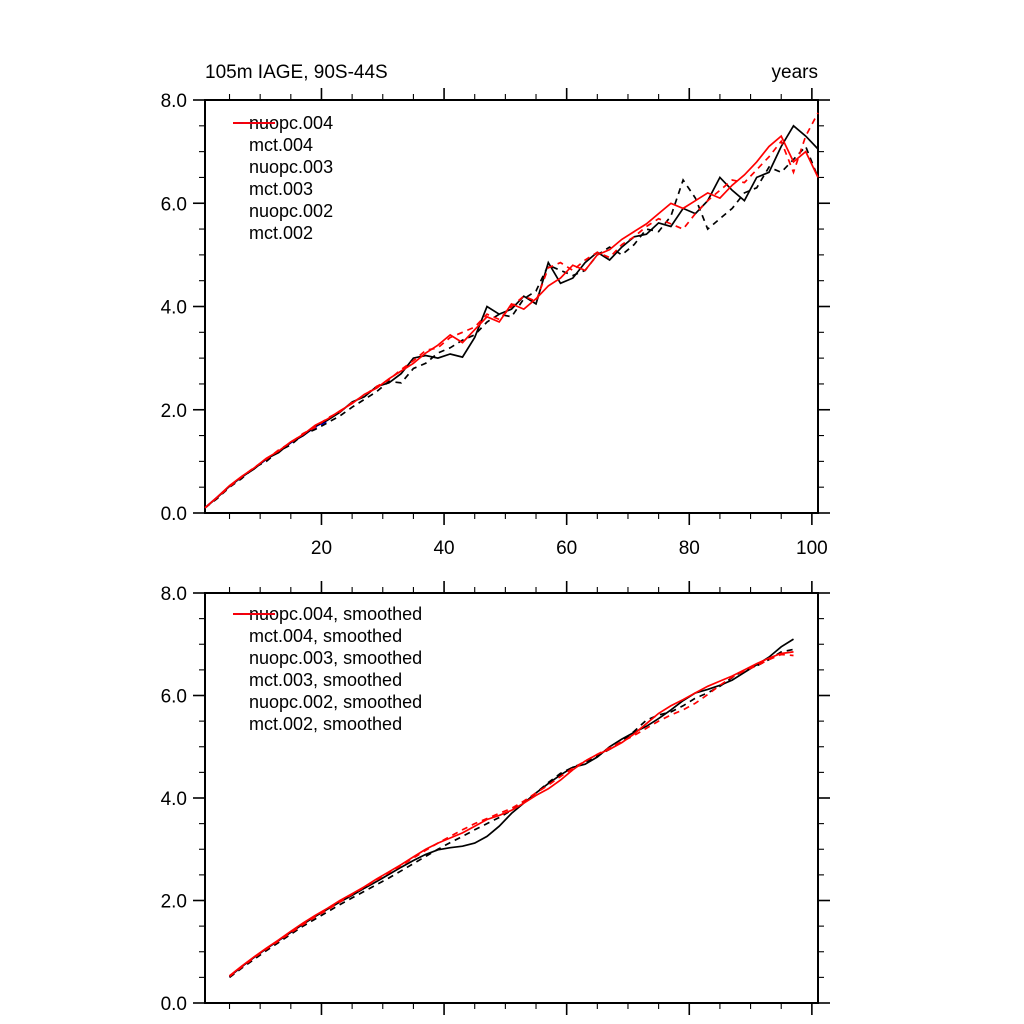 The image size is (1024, 1024). I want to click on legend-item: mct.002, smoothed, so click(326, 674).